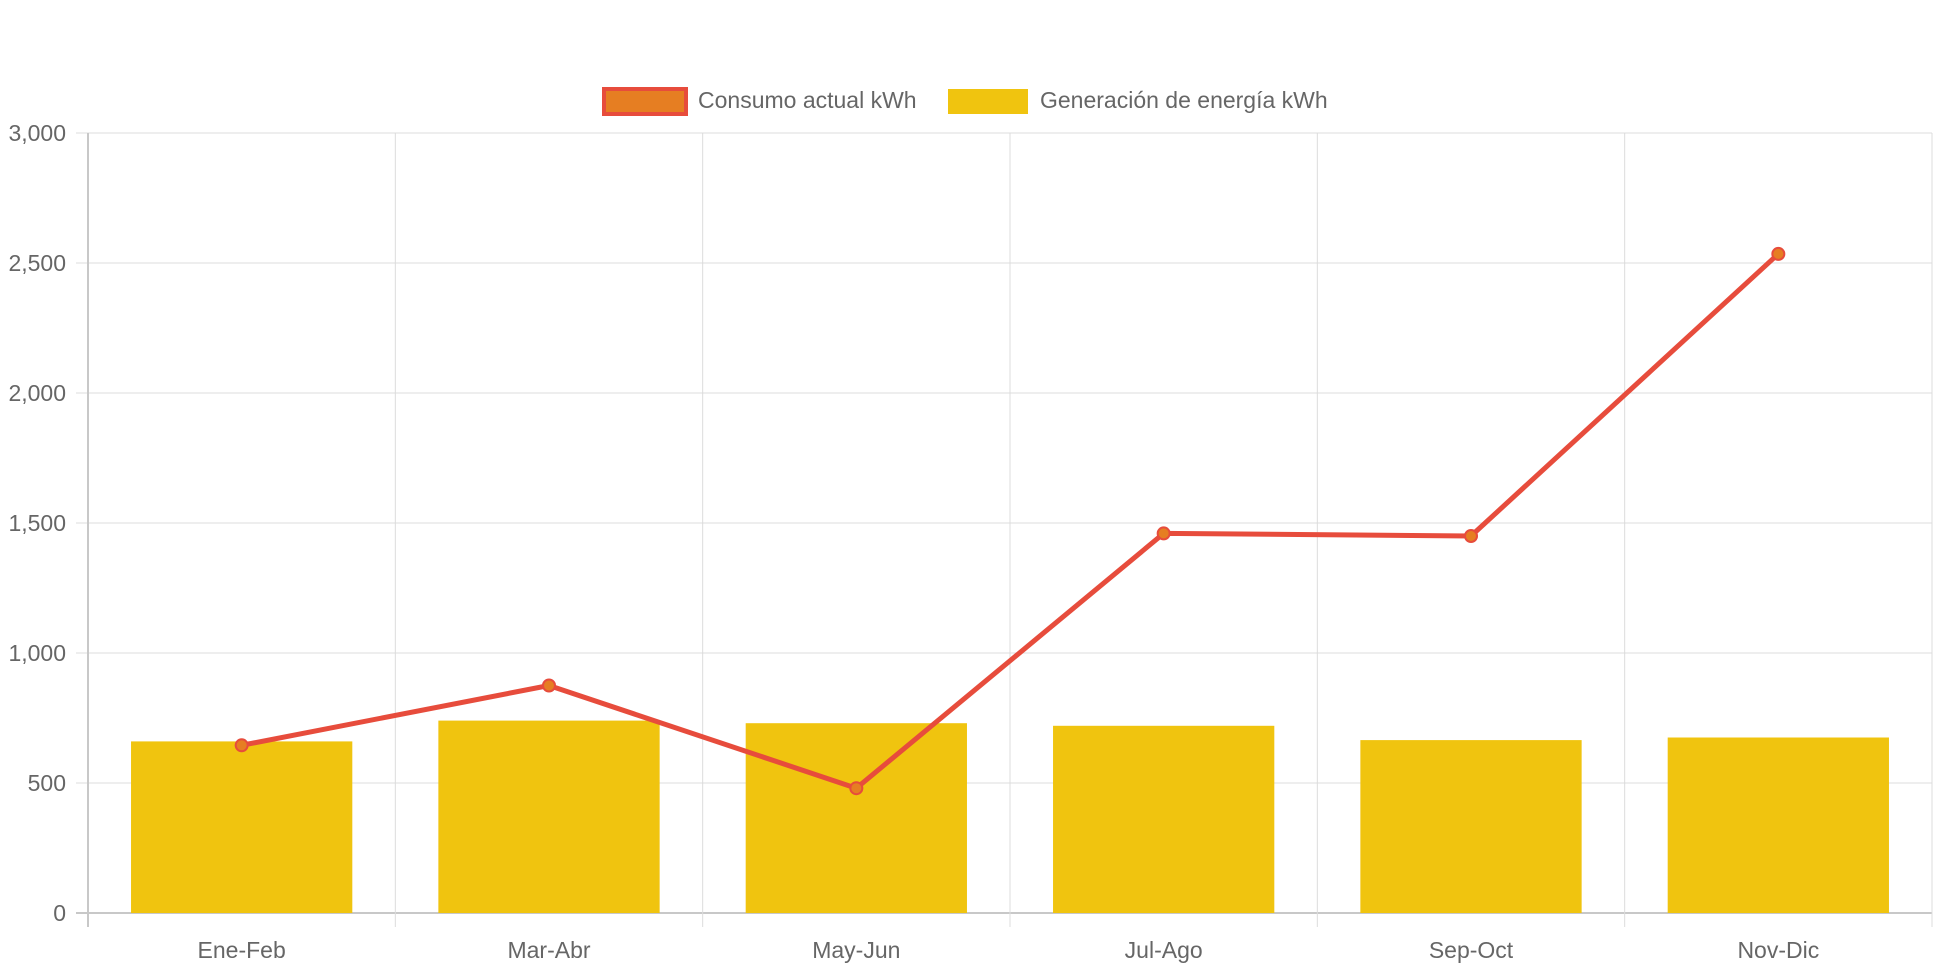  Describe the element at coordinates (645, 101) in the screenshot. I see `legend-swatch-consumo` at that location.